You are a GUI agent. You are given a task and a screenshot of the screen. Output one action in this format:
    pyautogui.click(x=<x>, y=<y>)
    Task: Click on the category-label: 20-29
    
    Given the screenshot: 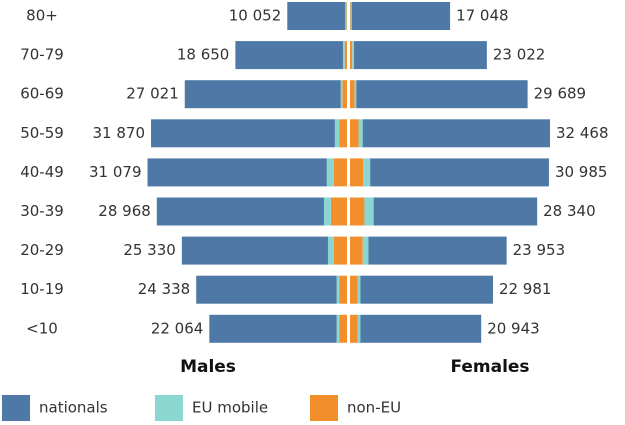 What is the action you would take?
    pyautogui.click(x=42, y=250)
    